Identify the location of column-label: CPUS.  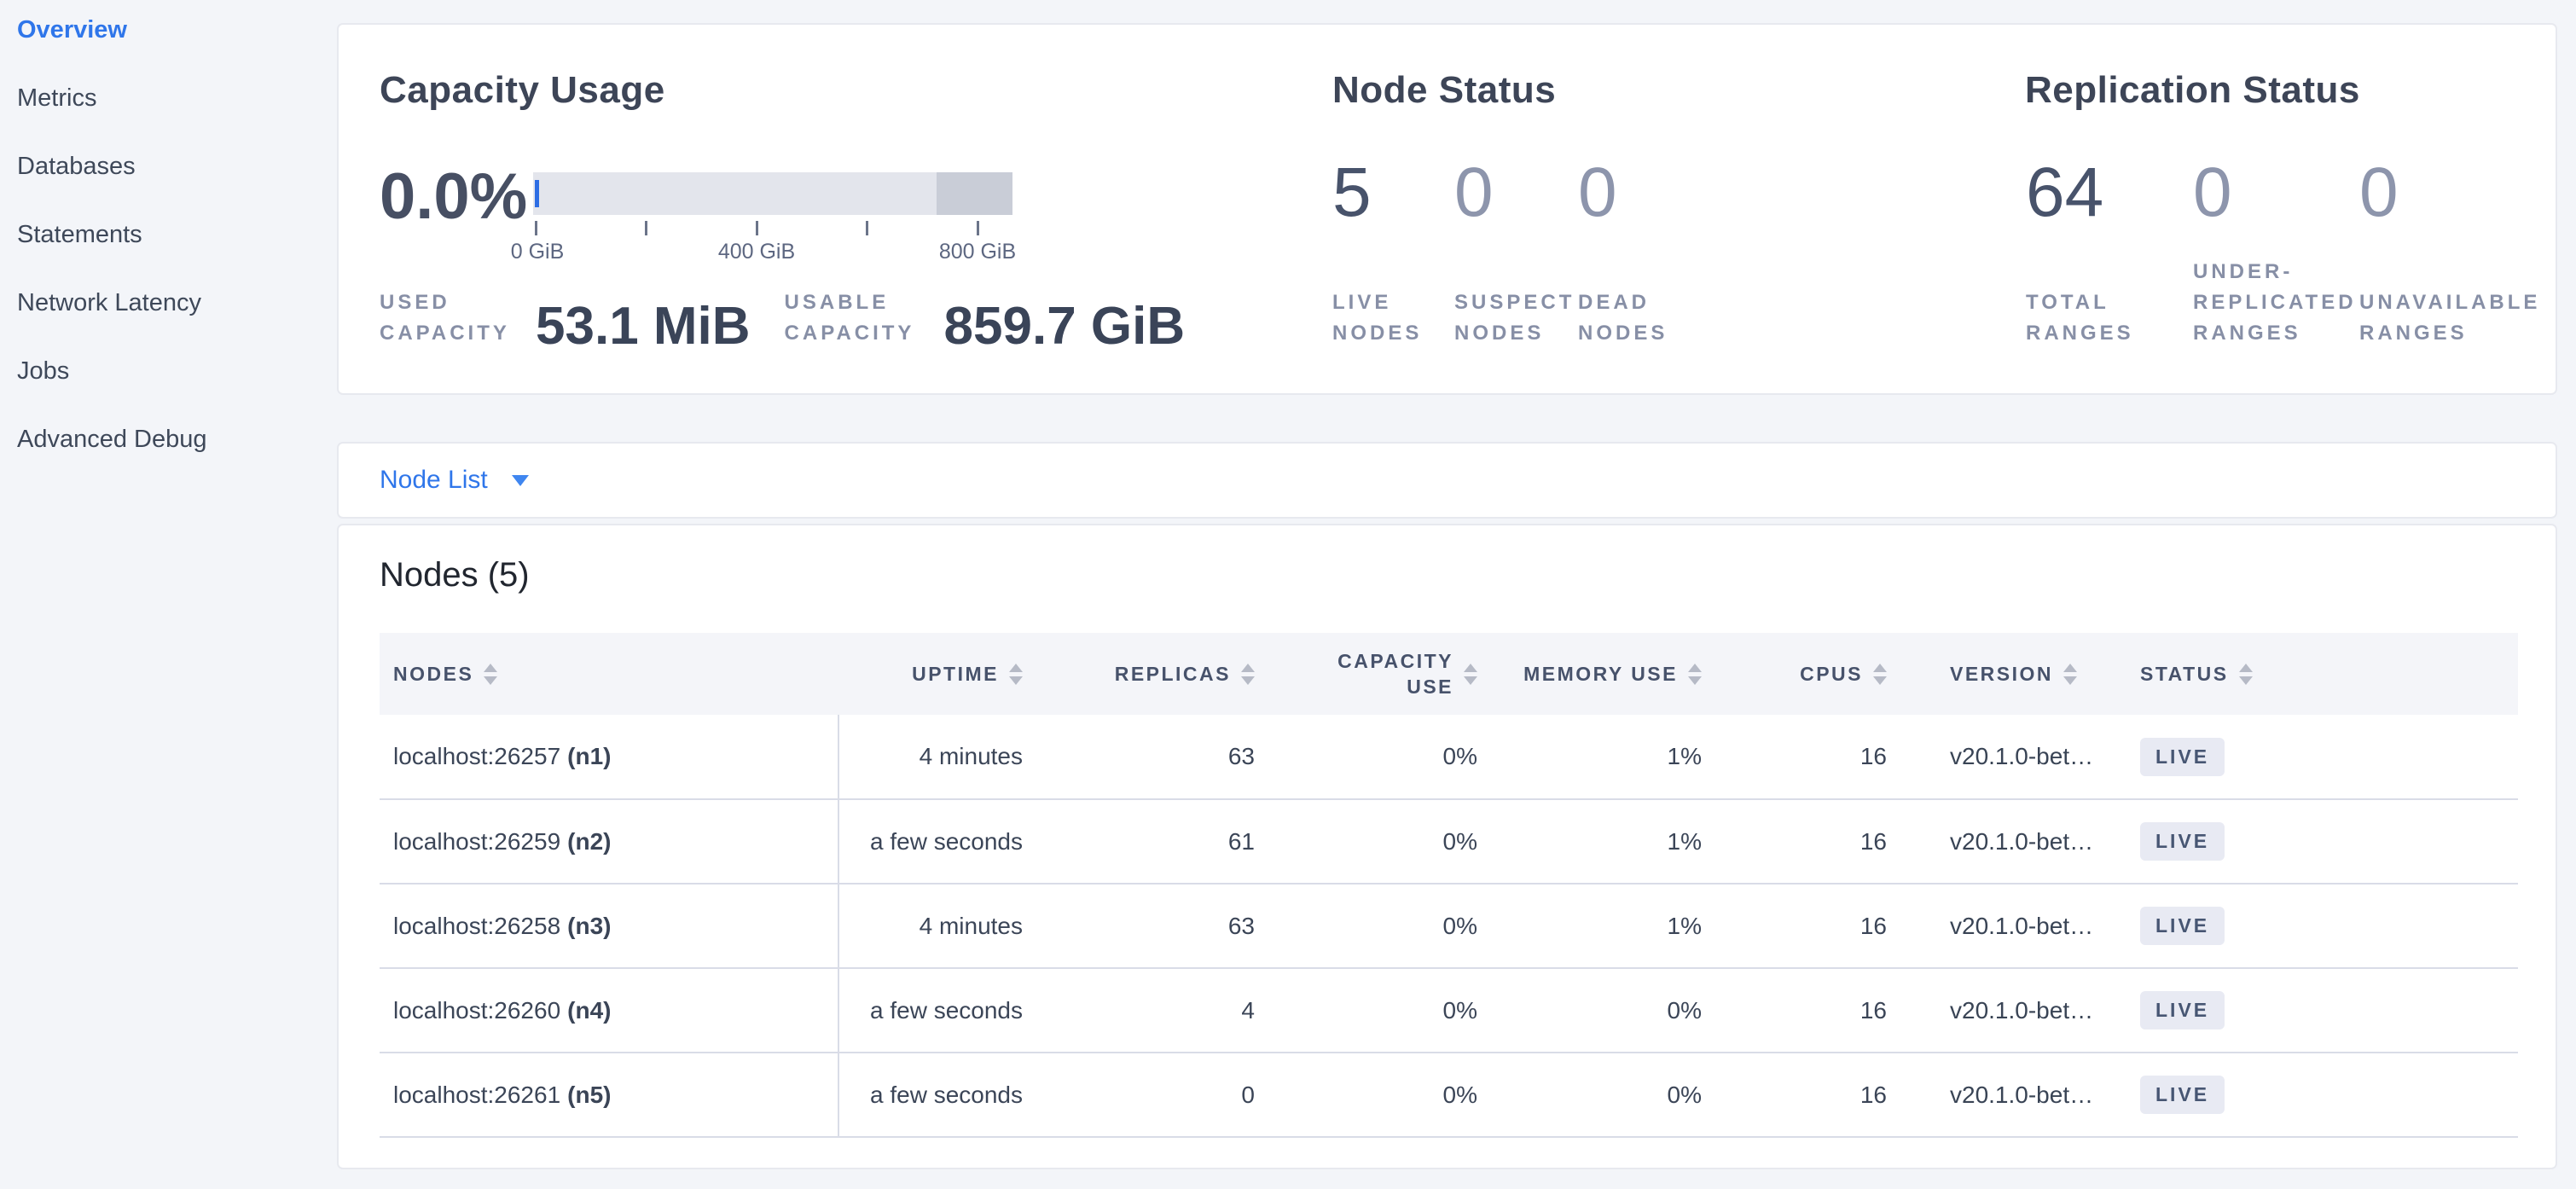
(1831, 674).